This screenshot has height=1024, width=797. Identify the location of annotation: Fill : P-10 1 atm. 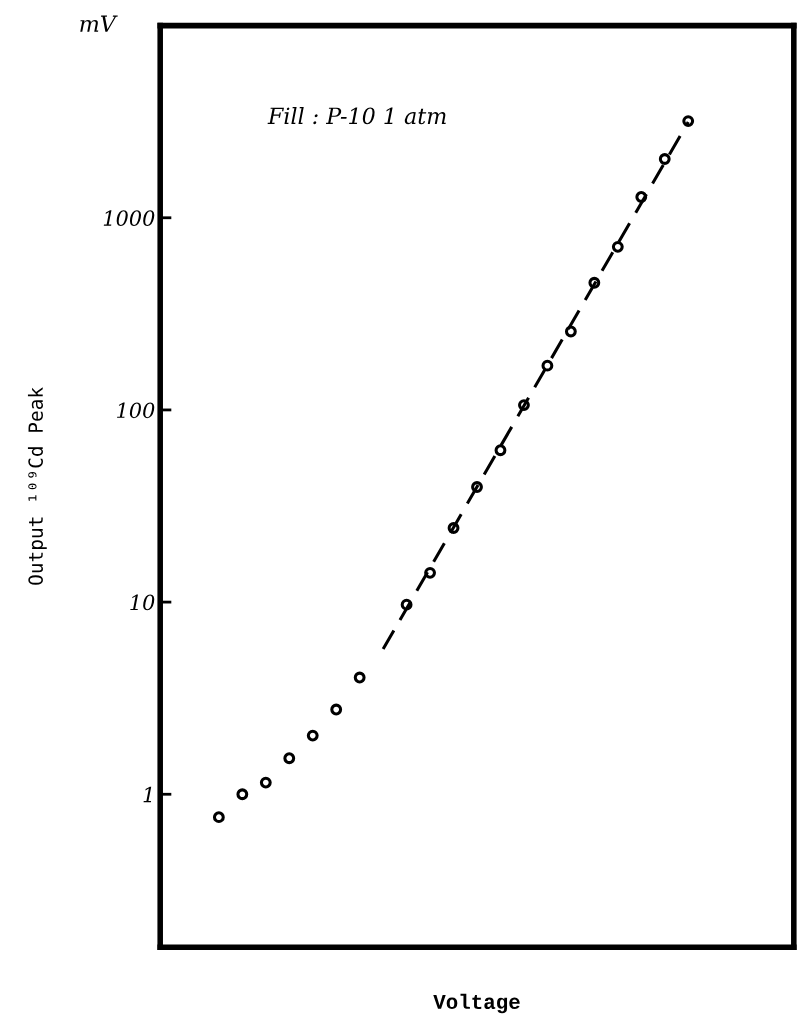
(356, 116).